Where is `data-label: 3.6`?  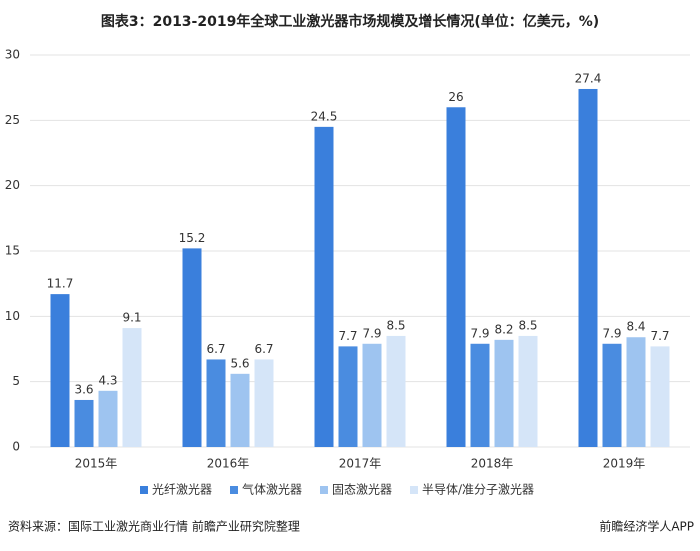
data-label: 3.6 is located at coordinates (83, 389).